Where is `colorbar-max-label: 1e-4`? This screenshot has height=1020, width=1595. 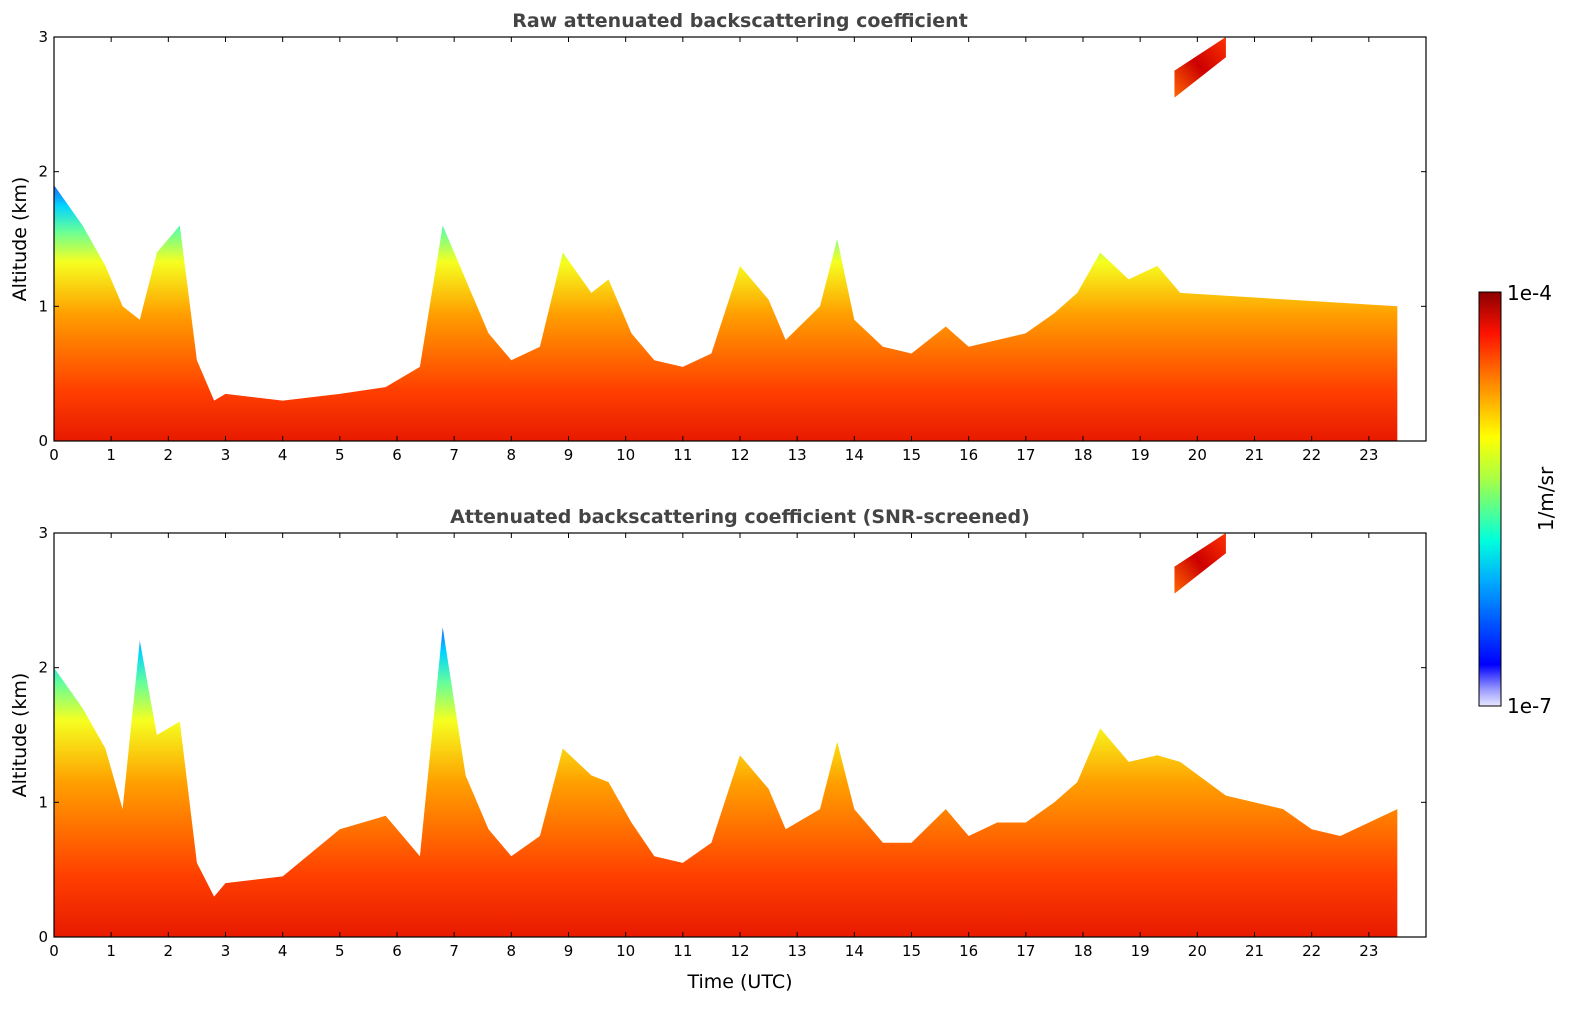 colorbar-max-label: 1e-4 is located at coordinates (1529, 293).